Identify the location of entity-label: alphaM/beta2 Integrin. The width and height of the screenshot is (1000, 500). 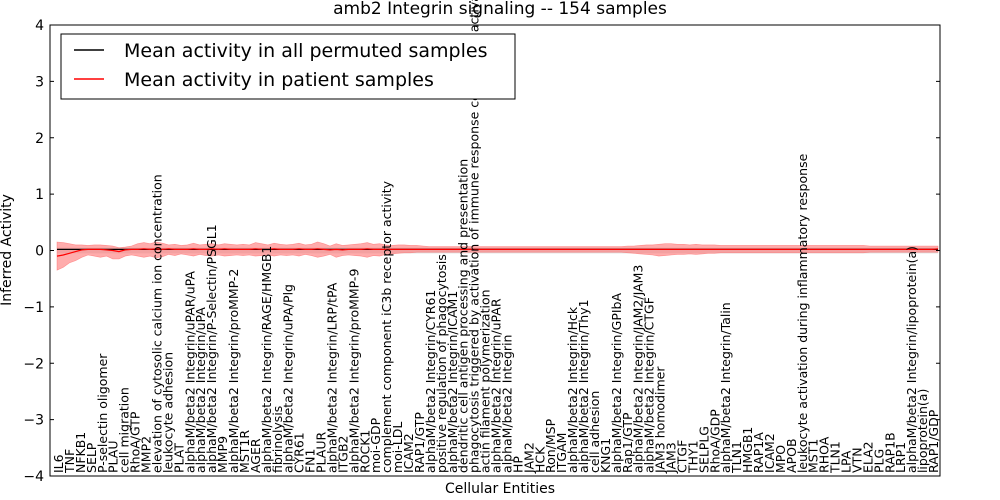
(506, 404).